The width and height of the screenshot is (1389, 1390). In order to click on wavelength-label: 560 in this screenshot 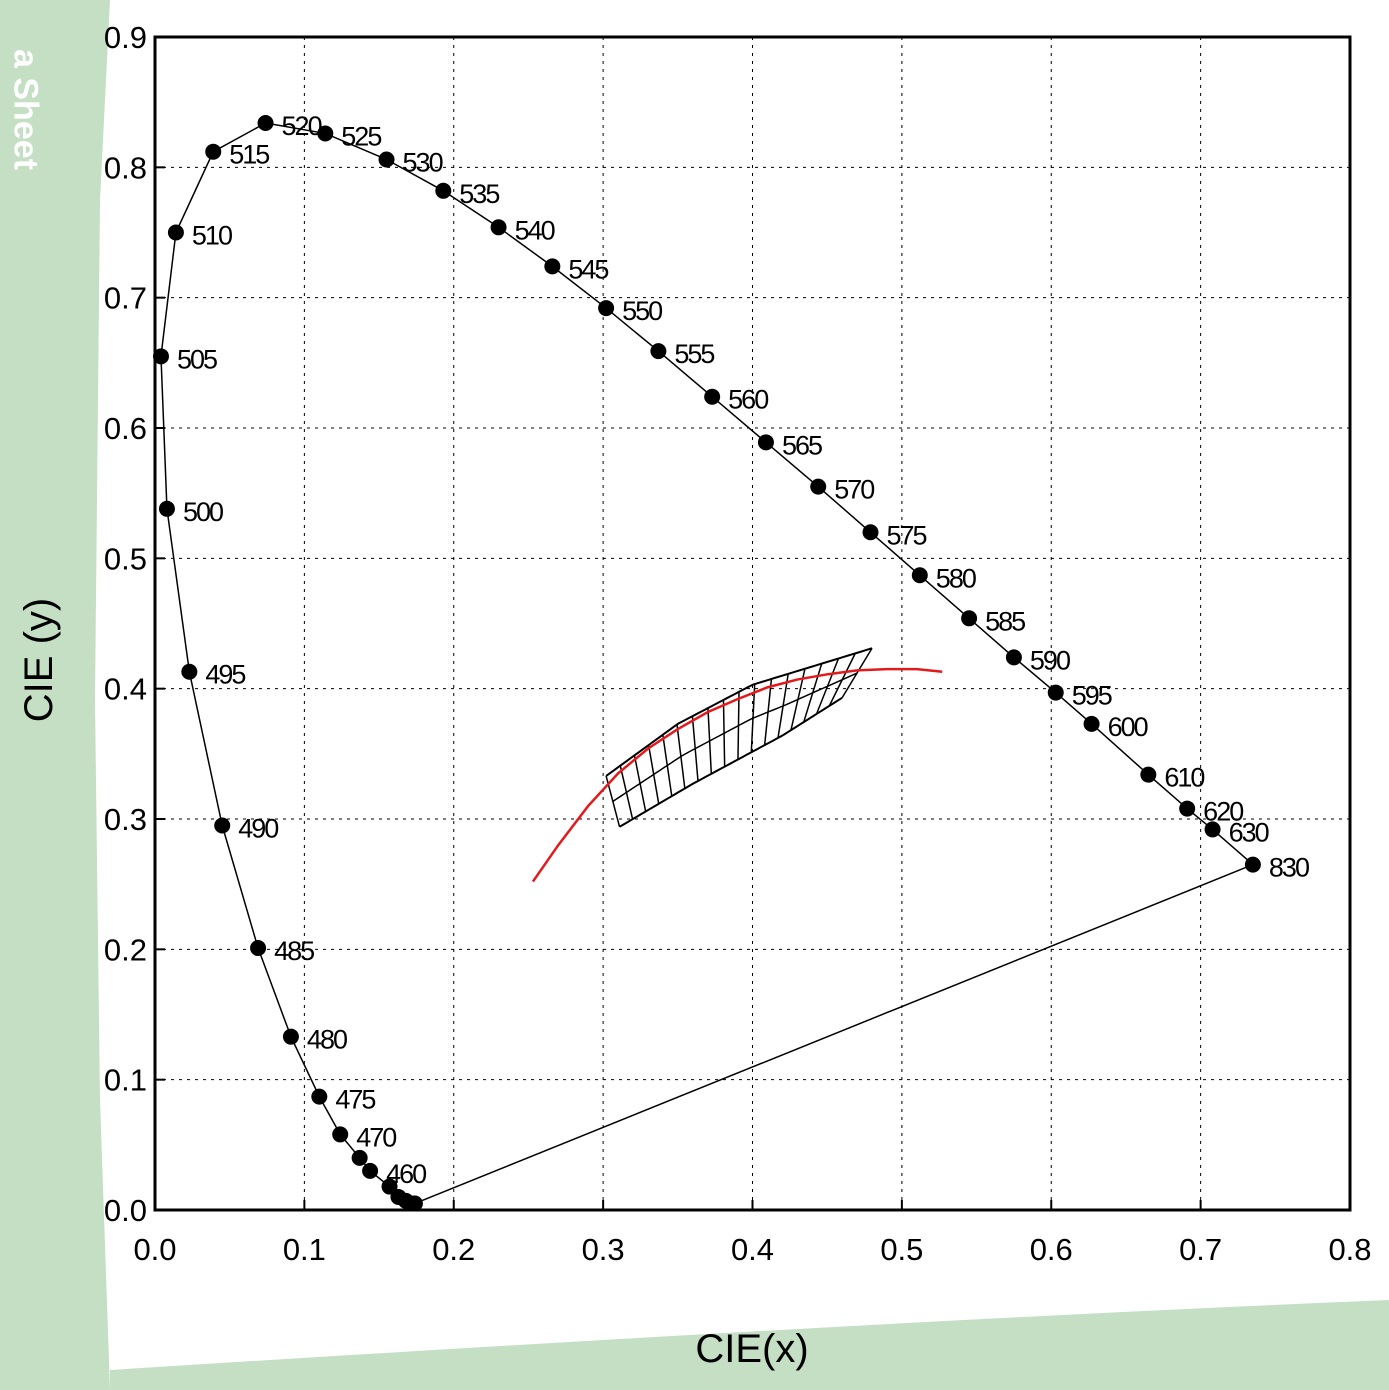, I will do `click(748, 400)`.